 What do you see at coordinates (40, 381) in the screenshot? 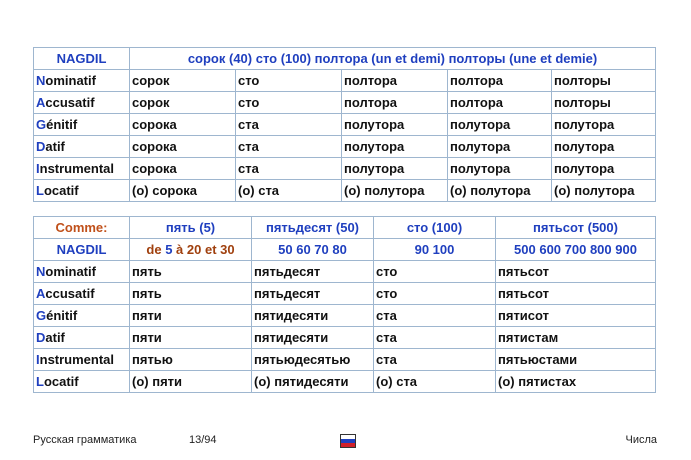
I see `case-initial: L` at bounding box center [40, 381].